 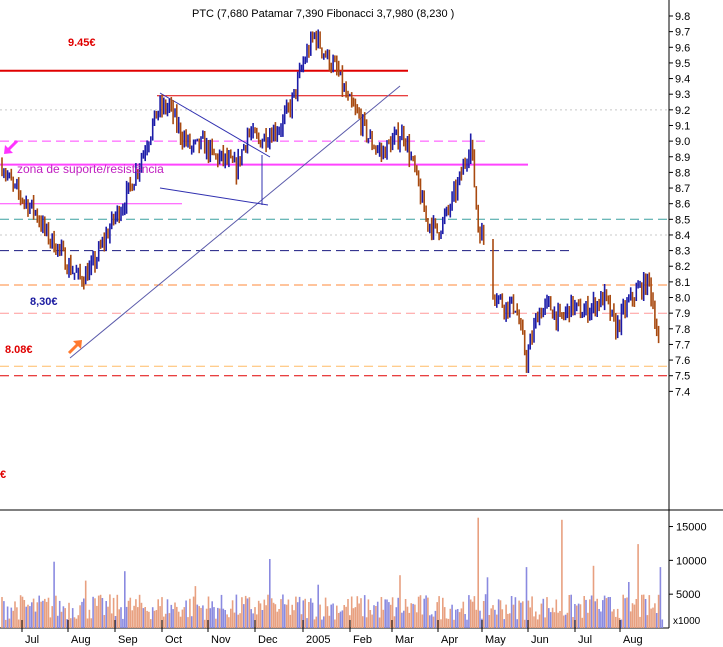 I want to click on price-tick-label: 8.8, so click(x=682, y=173).